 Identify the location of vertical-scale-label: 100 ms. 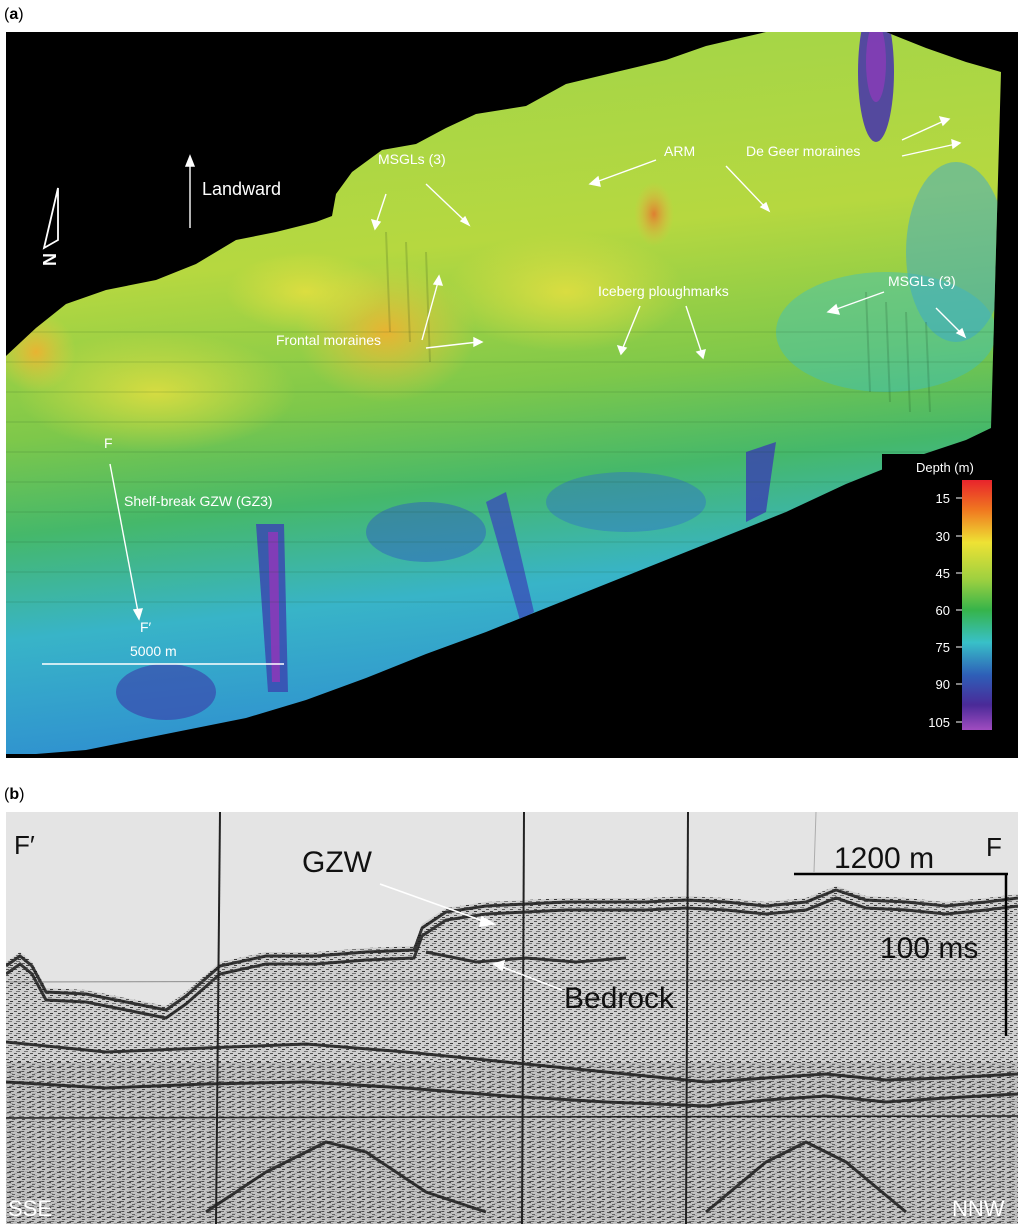
(929, 948).